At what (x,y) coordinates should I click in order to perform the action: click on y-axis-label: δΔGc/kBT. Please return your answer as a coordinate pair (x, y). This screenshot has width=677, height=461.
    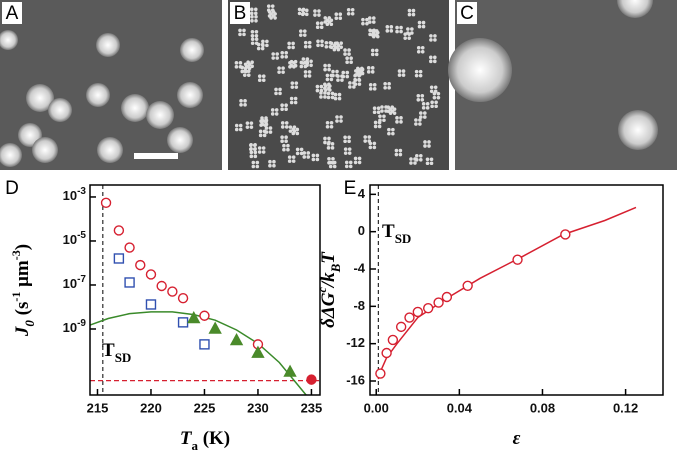
    Looking at the image, I should click on (329, 289).